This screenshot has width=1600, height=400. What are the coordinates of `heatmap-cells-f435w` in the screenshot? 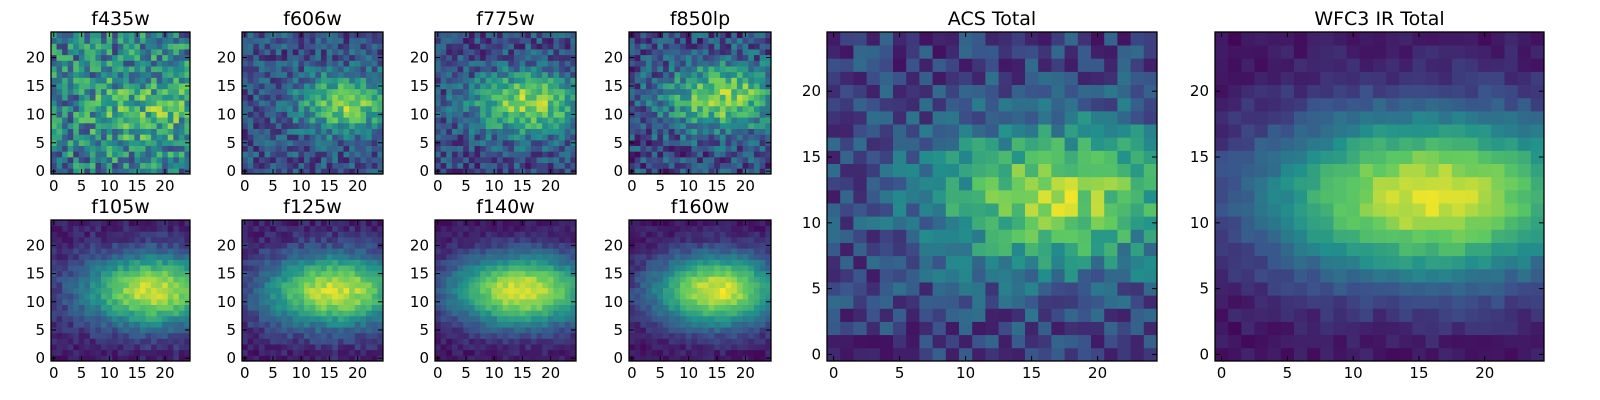 It's located at (121, 103).